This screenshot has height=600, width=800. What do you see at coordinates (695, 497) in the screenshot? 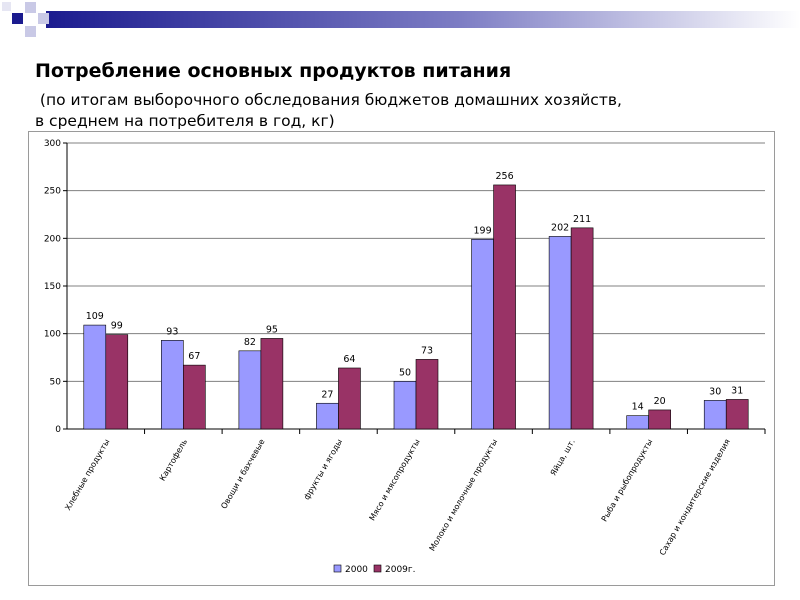
I see `category-label: Сахар и кондитерские изделия` at bounding box center [695, 497].